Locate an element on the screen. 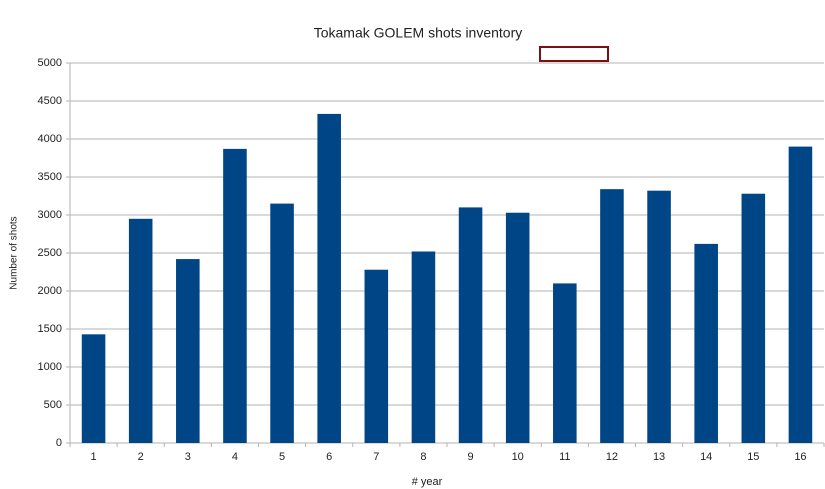  x-tick-label: 6 is located at coordinates (329, 457).